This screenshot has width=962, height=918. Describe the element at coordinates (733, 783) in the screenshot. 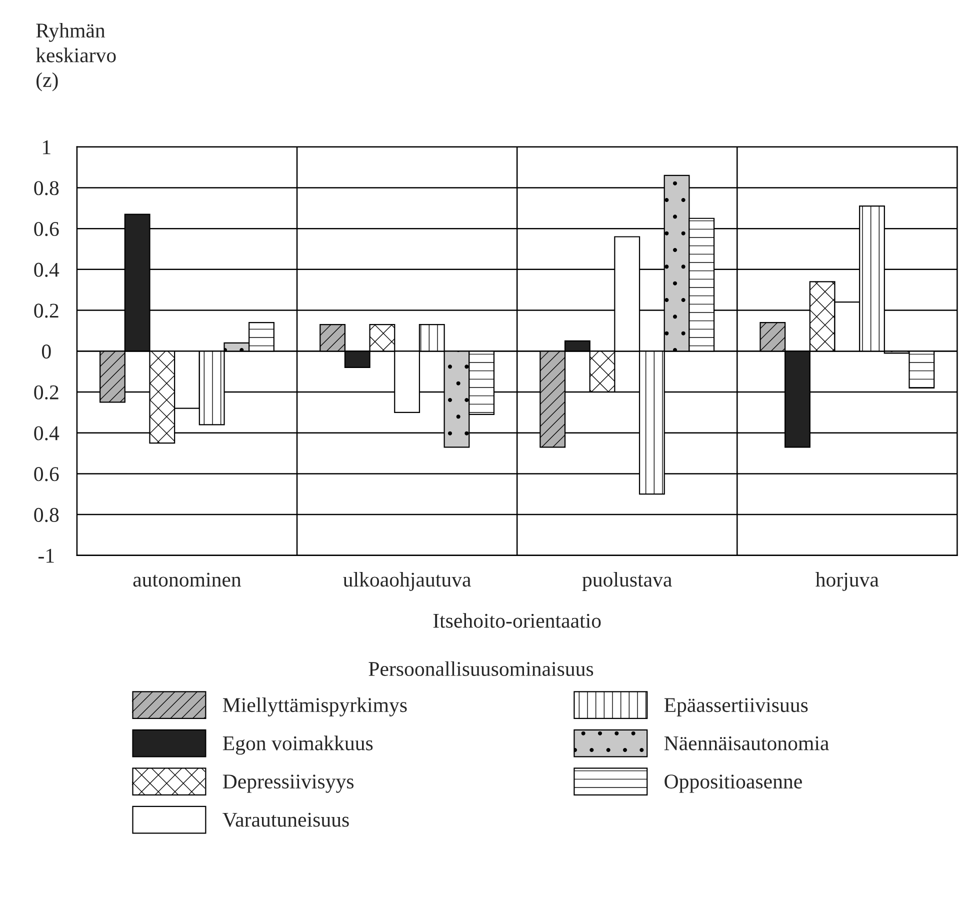

I see `legend-label: Oppositioasenne` at that location.